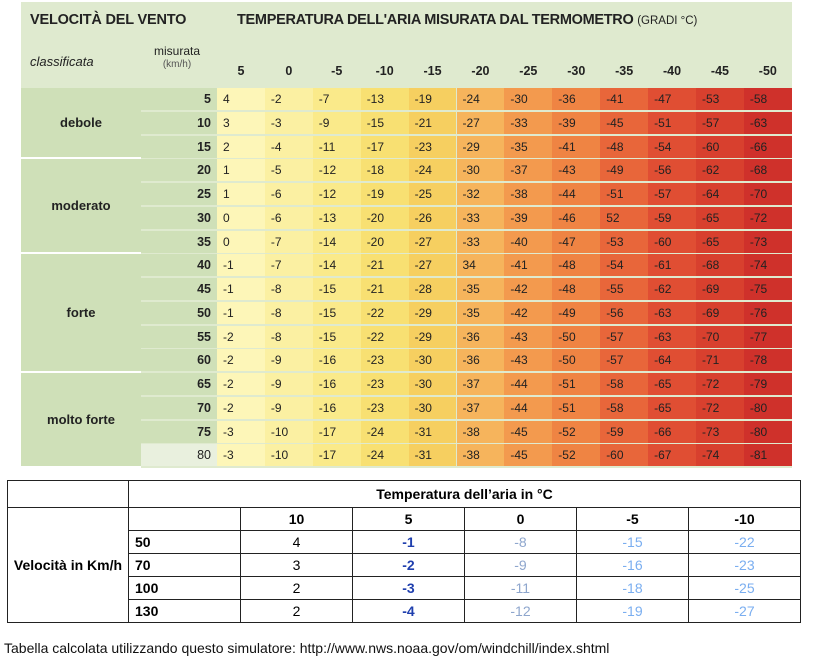  Describe the element at coordinates (744, 565) in the screenshot. I see `value-cell: -23` at that location.